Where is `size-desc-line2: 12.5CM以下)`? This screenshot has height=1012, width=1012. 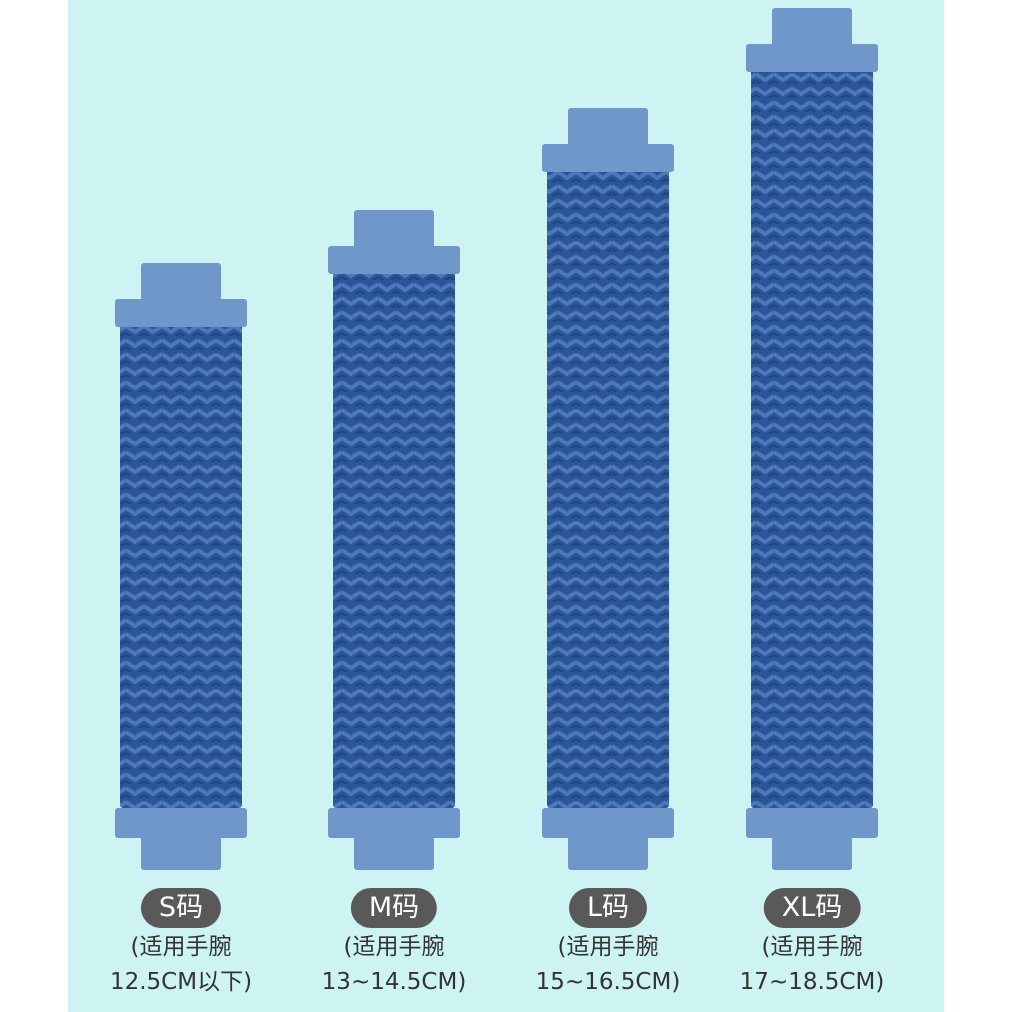
size-desc-line2: 12.5CM以下) is located at coordinates (181, 982).